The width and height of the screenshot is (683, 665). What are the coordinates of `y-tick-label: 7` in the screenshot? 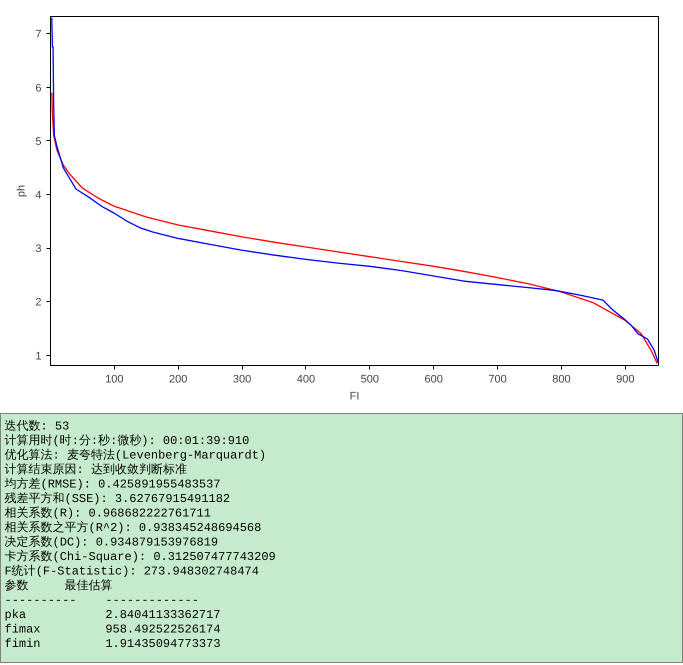 It's located at (38, 34).